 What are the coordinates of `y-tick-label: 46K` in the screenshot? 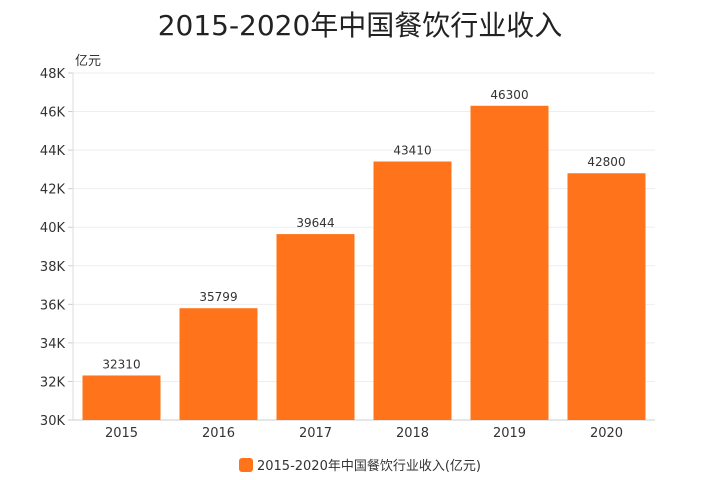 It's located at (53, 113).